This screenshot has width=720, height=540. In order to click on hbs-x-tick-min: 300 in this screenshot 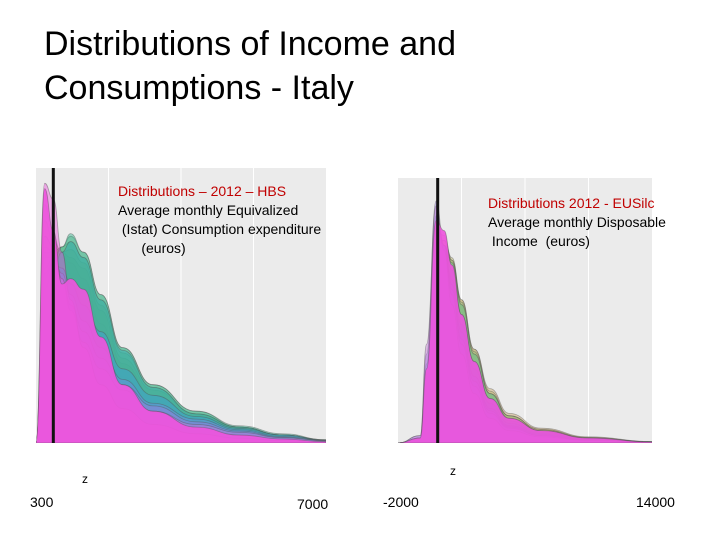, I will do `click(42, 502)`.